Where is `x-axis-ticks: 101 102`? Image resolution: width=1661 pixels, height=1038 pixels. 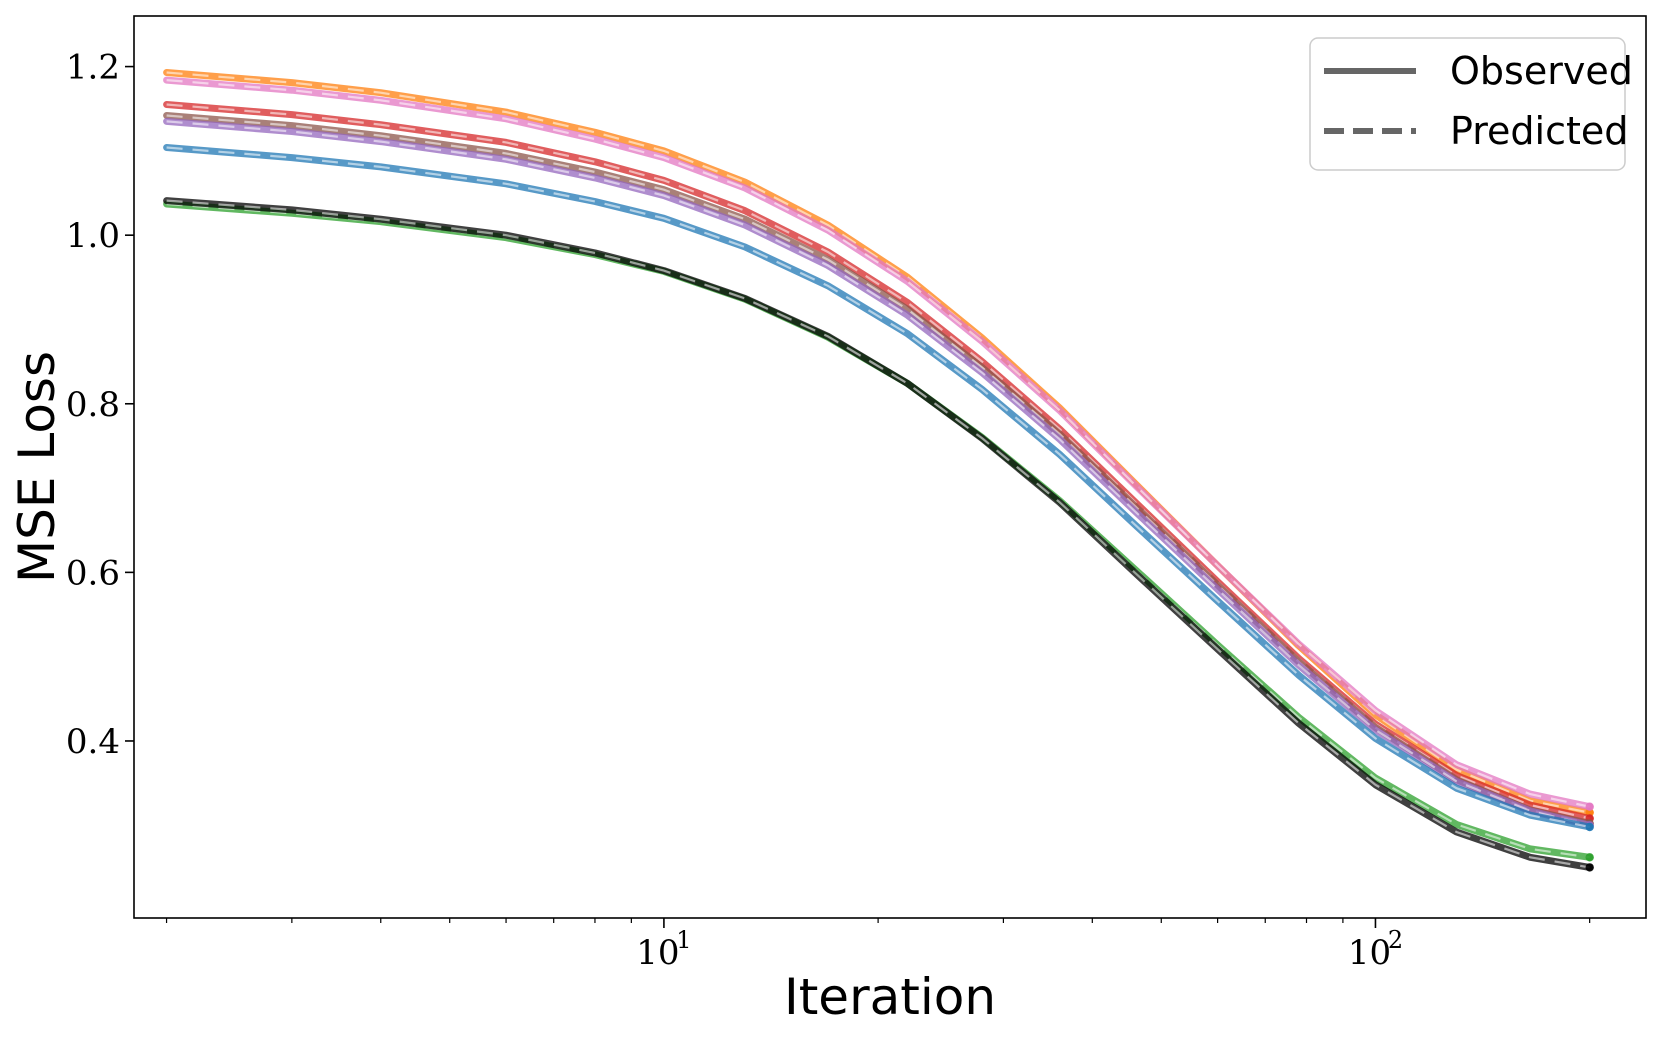 x-axis-ticks: 101 102 is located at coordinates (878, 945).